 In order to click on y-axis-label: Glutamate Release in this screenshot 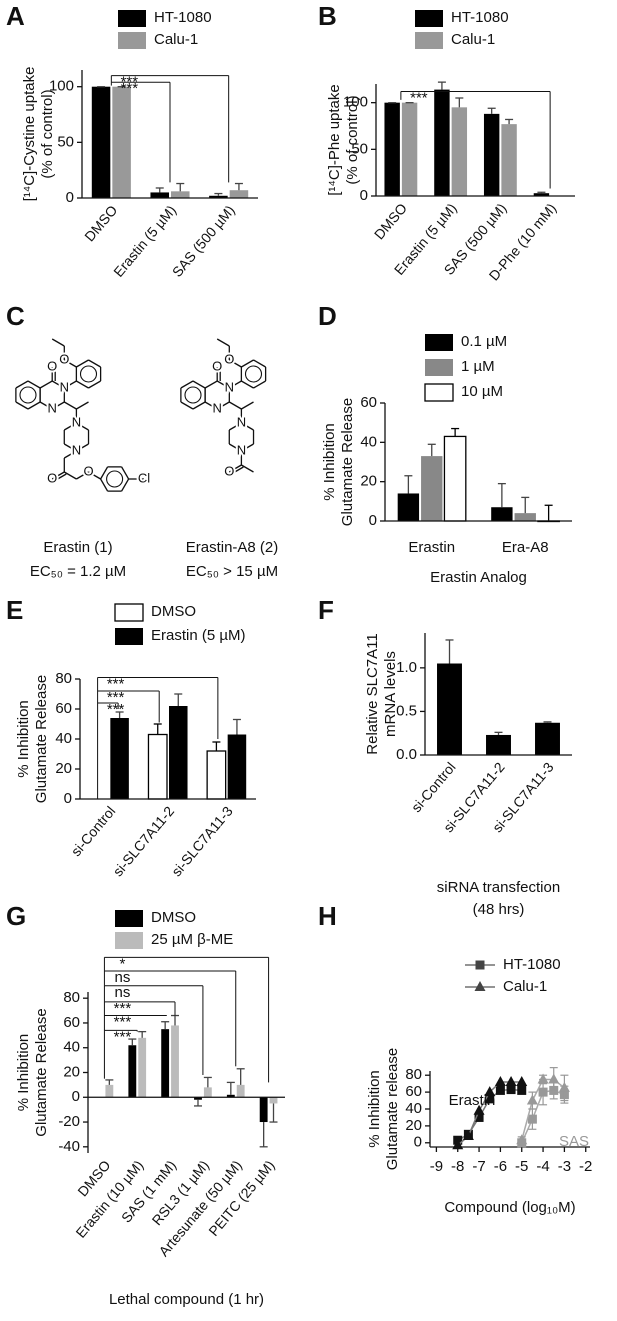, I will do `click(41, 1072)`.